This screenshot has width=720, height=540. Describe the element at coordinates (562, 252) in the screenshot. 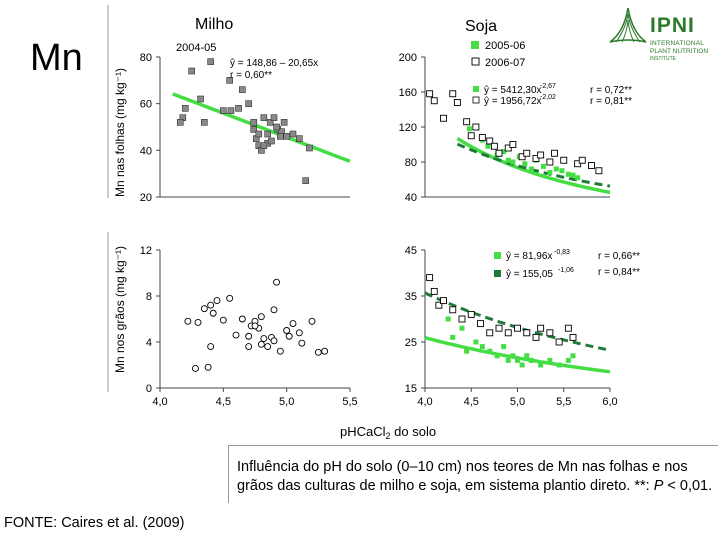

I see `annotation-exp-light-grain: -0,83` at that location.